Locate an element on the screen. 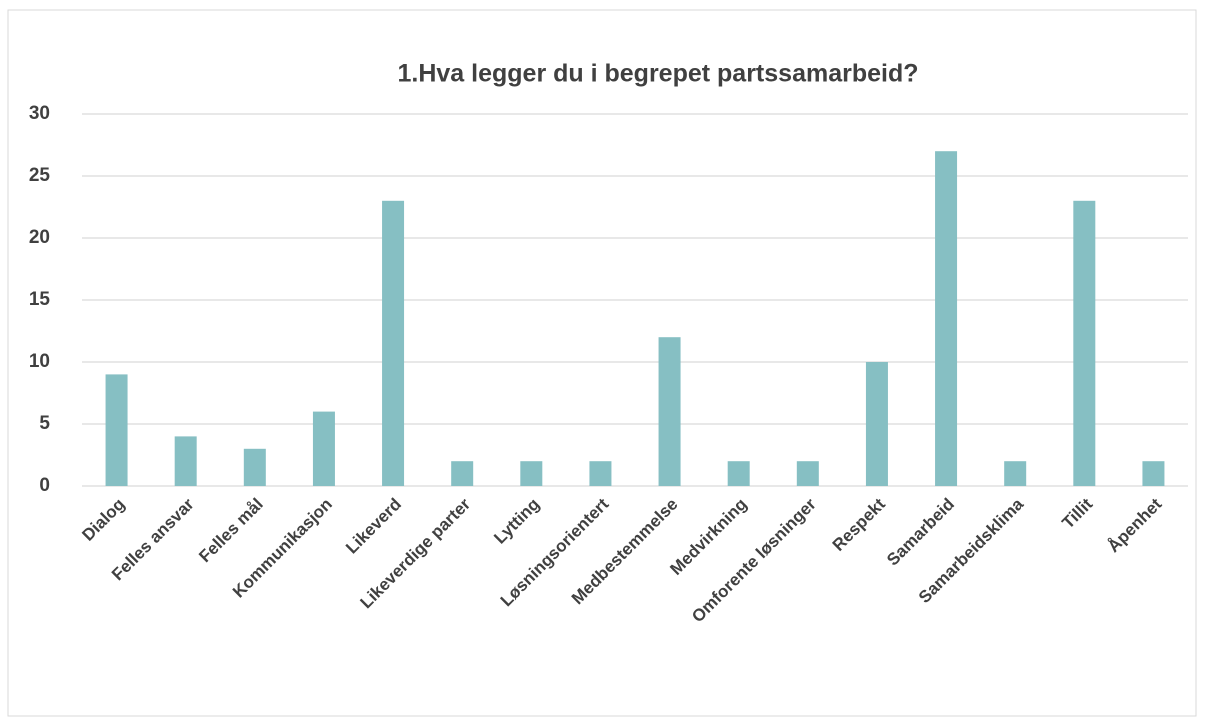 This screenshot has height=718, width=1205. y-tick-label: 5 is located at coordinates (44, 423).